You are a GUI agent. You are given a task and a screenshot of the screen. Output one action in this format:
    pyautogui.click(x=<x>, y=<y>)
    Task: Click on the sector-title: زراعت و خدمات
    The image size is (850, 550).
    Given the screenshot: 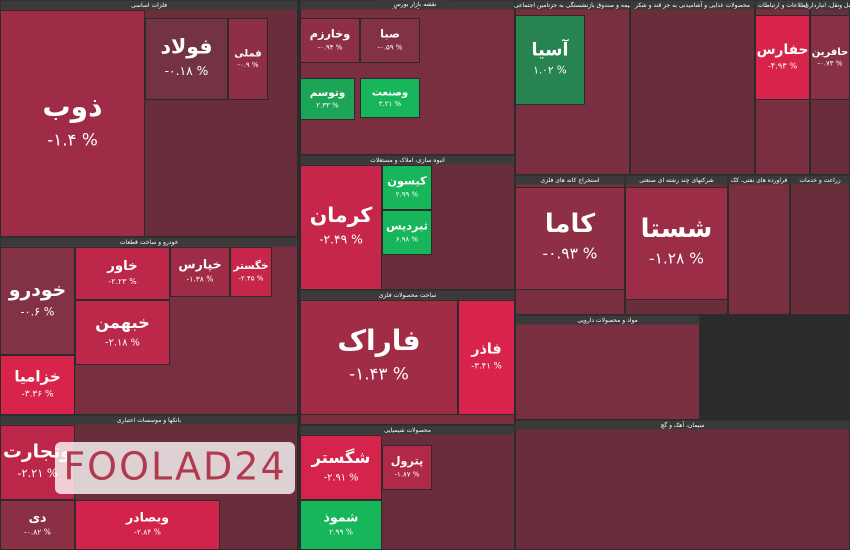 What is the action you would take?
    pyautogui.click(x=819, y=180)
    